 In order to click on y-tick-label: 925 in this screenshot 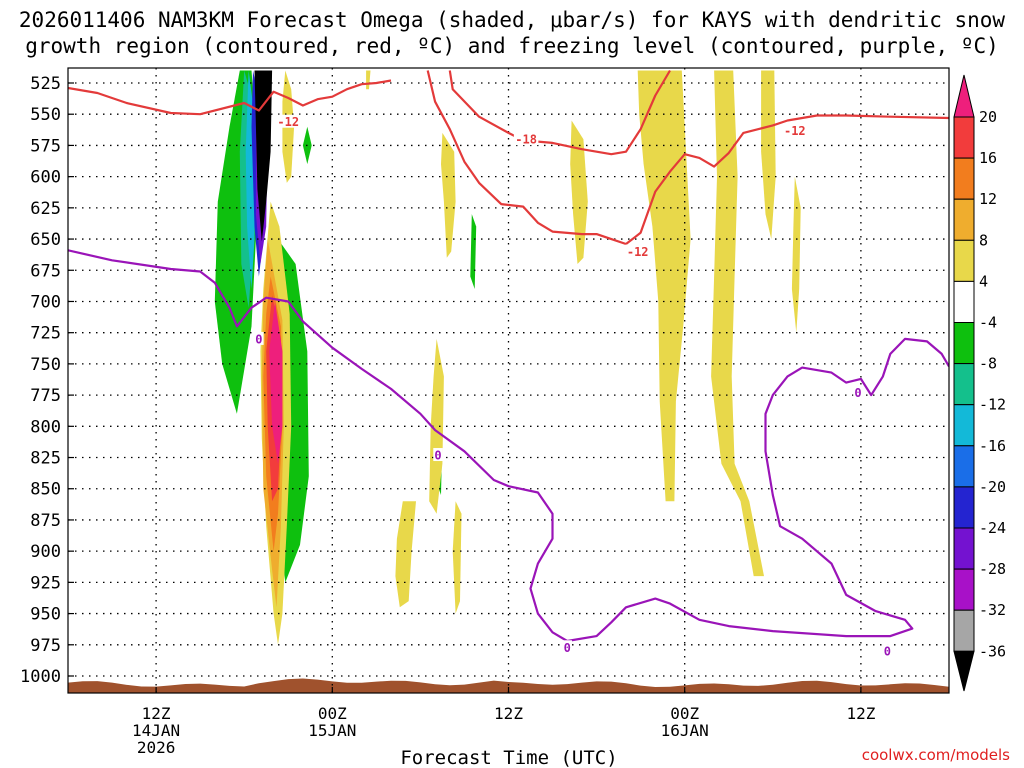, I will do `click(45, 583)`.